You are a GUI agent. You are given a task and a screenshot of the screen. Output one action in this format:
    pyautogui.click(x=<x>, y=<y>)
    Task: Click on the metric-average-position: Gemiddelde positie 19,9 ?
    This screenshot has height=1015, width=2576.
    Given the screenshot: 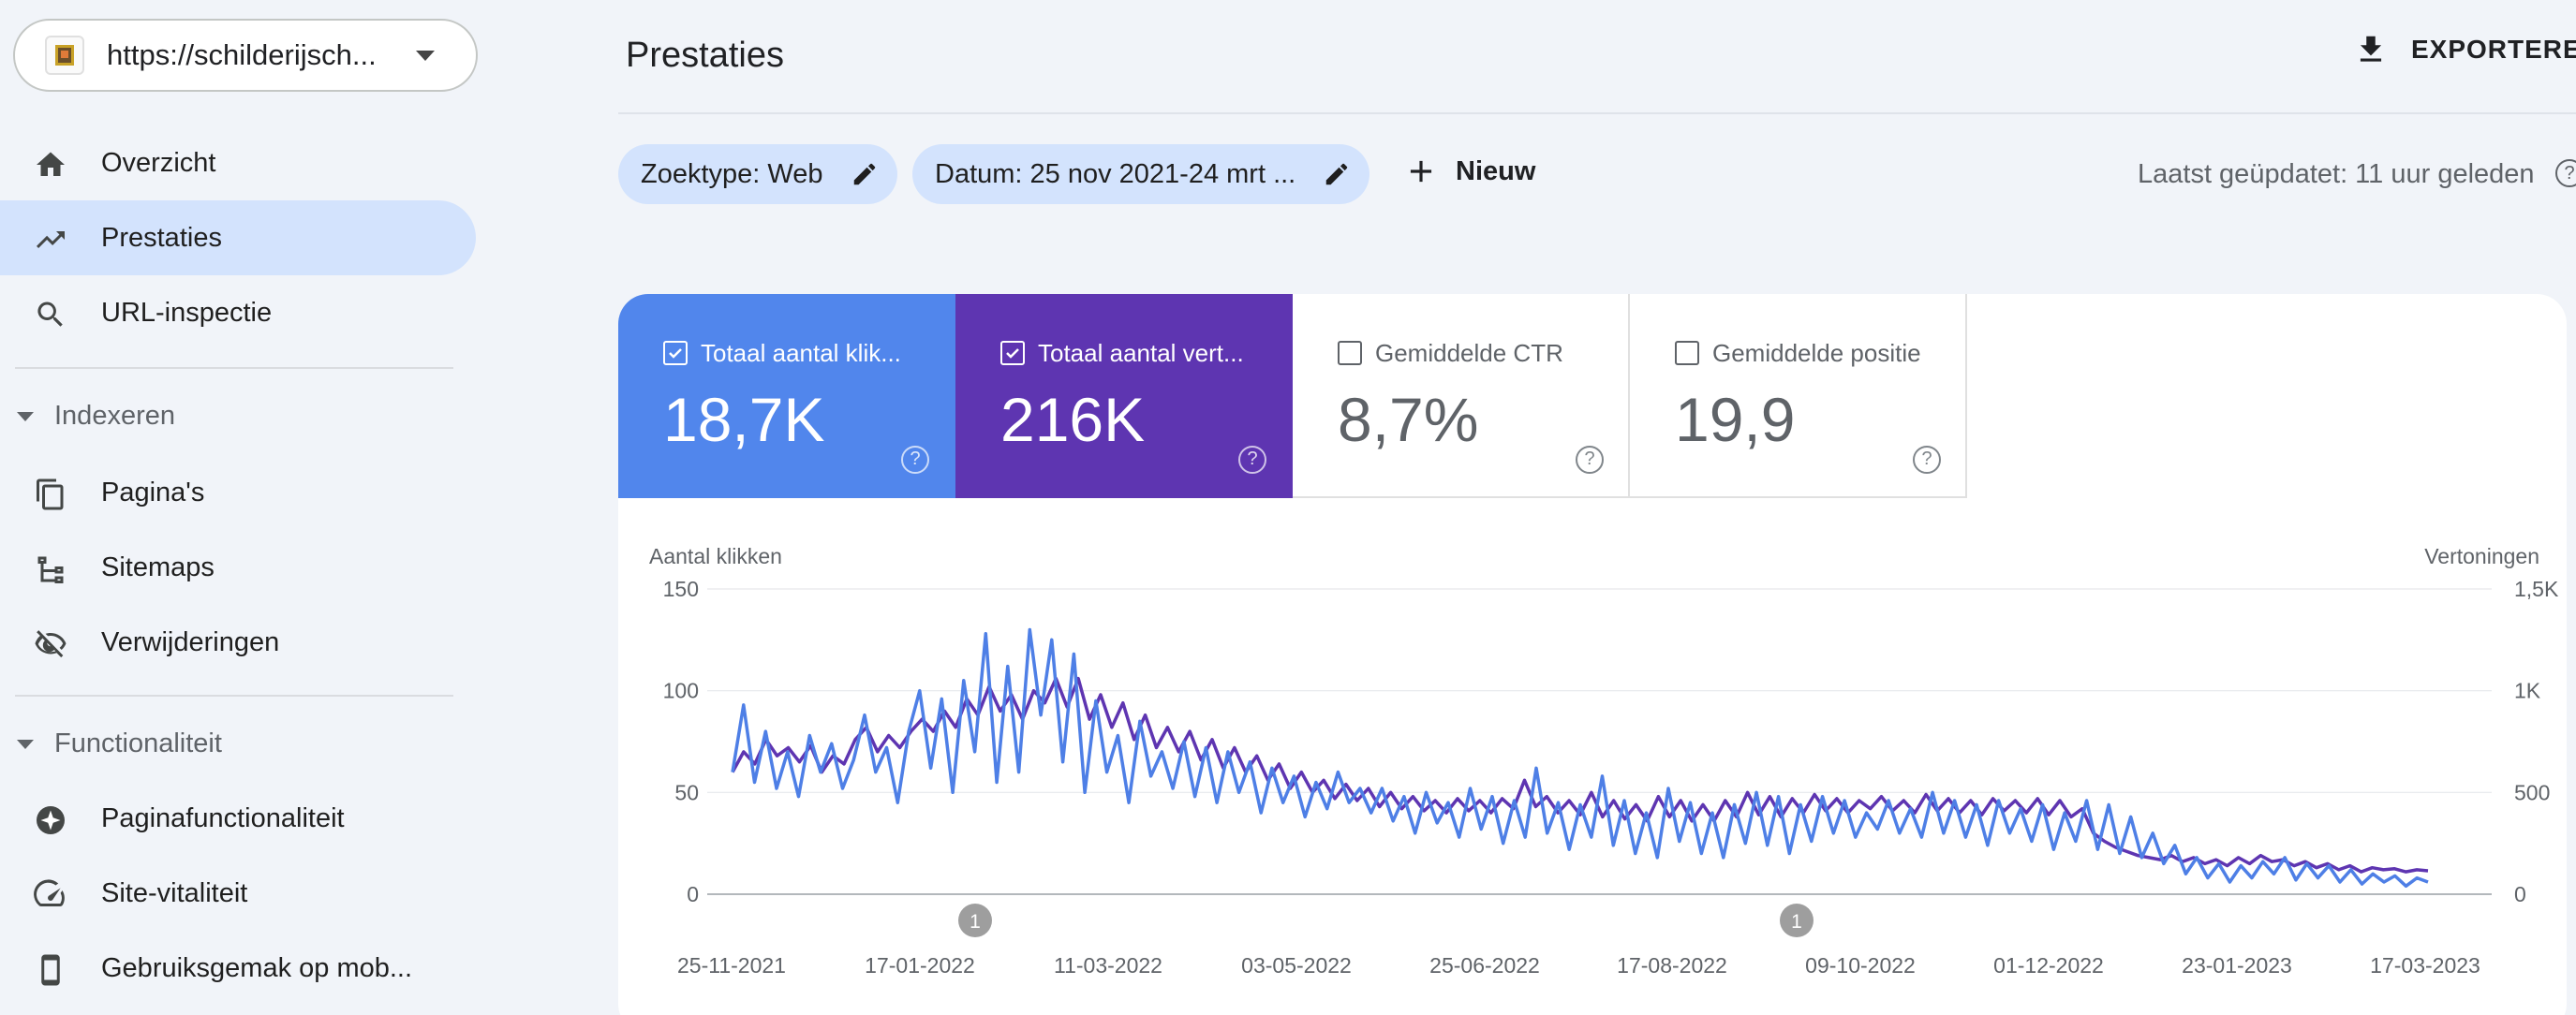 What is the action you would take?
    pyautogui.click(x=1798, y=396)
    